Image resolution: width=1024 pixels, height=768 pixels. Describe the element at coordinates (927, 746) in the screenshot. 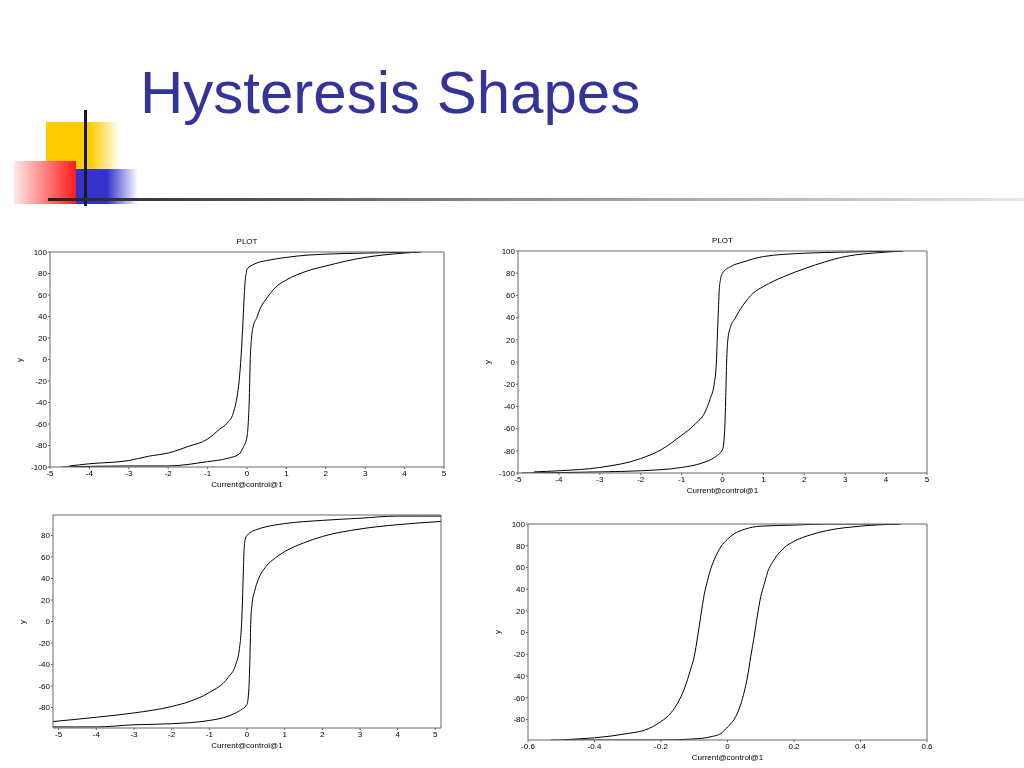

I see `x-tick-label: 0.6` at that location.